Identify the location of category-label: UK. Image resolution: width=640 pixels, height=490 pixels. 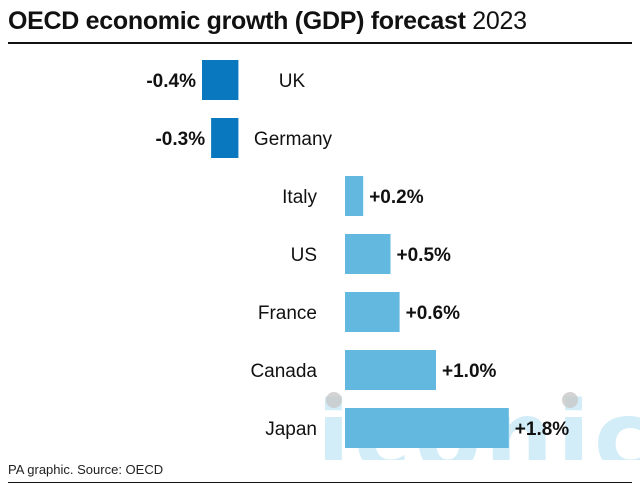
(292, 81).